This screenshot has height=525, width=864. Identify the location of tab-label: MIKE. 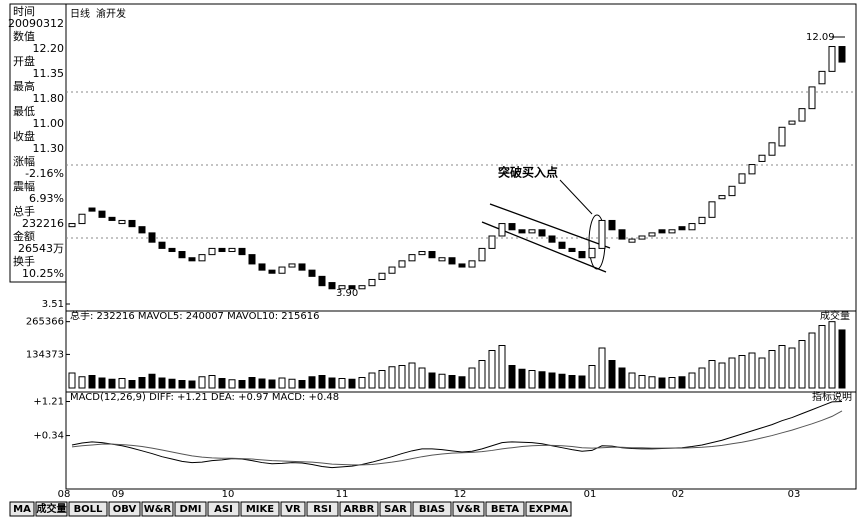
(260, 509).